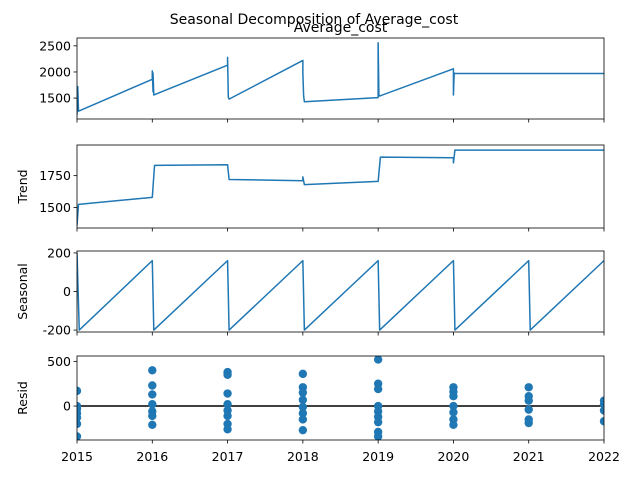 The height and width of the screenshot is (480, 629). I want to click on resid-marks, so click(340, 398).